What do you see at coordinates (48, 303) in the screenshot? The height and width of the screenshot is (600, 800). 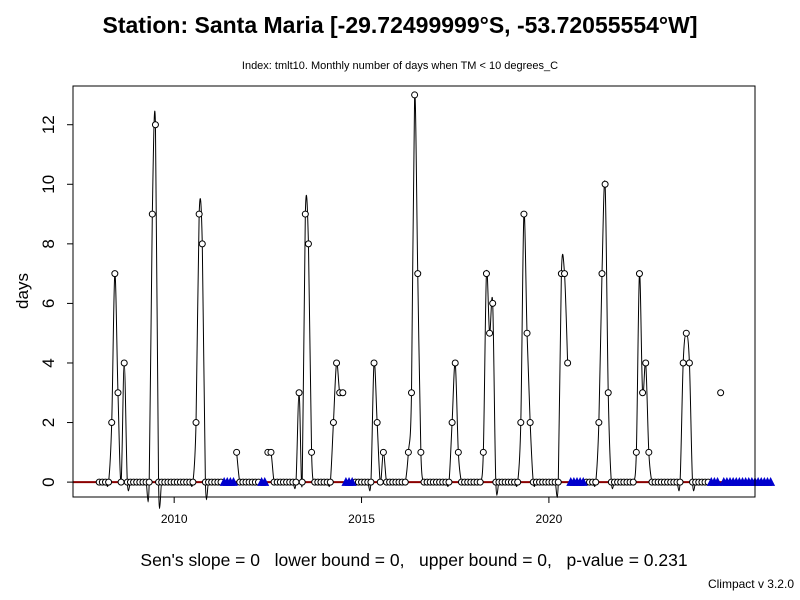 I see `y-tick-label: 6` at bounding box center [48, 303].